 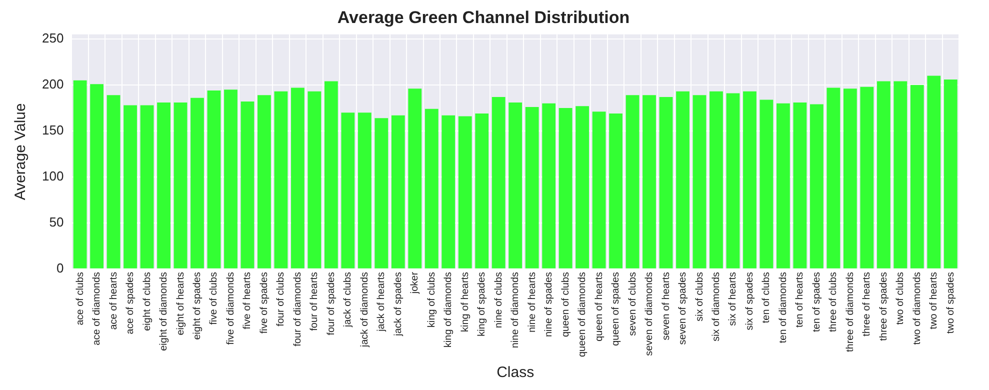 I want to click on x-tick-label: five of spades, so click(x=264, y=303).